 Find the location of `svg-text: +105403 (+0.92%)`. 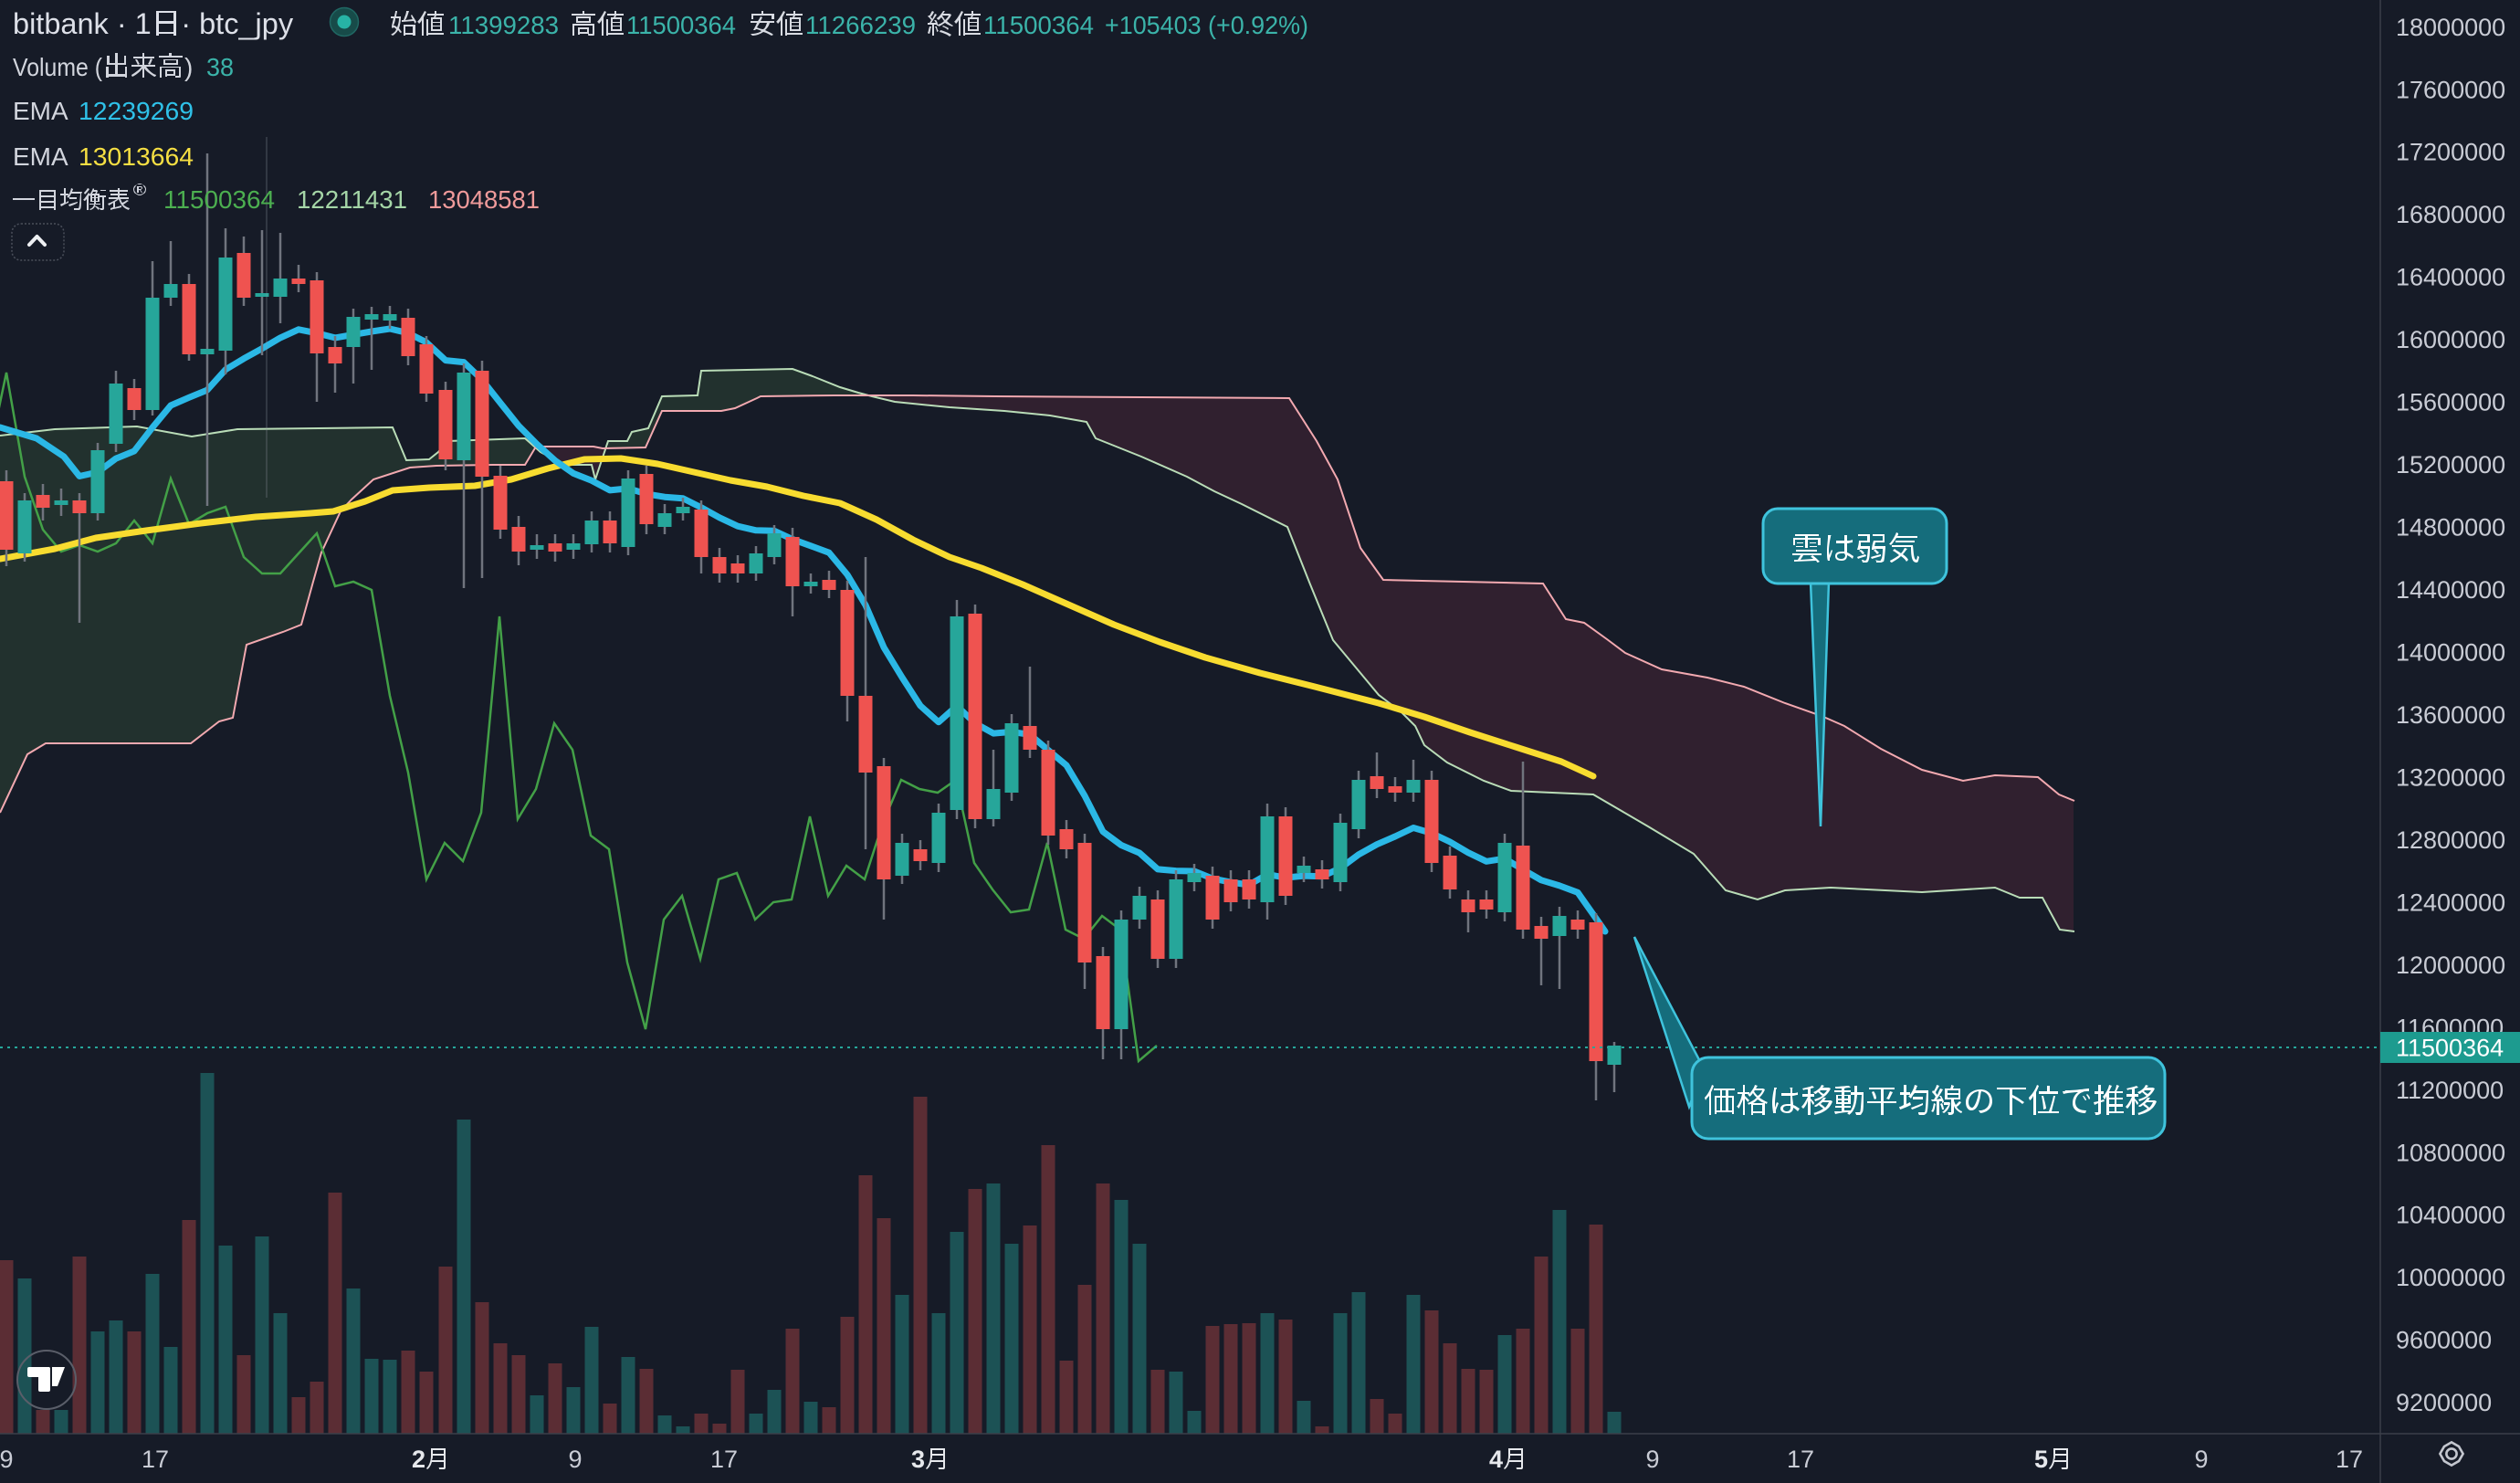

svg-text: +105403 (+0.92%) is located at coordinates (1206, 25).